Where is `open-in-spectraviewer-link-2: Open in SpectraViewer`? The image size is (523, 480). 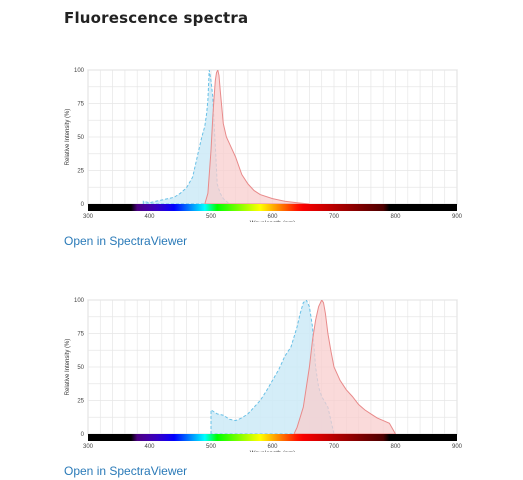 open-in-spectraviewer-link-2: Open in SpectraViewer is located at coordinates (126, 471).